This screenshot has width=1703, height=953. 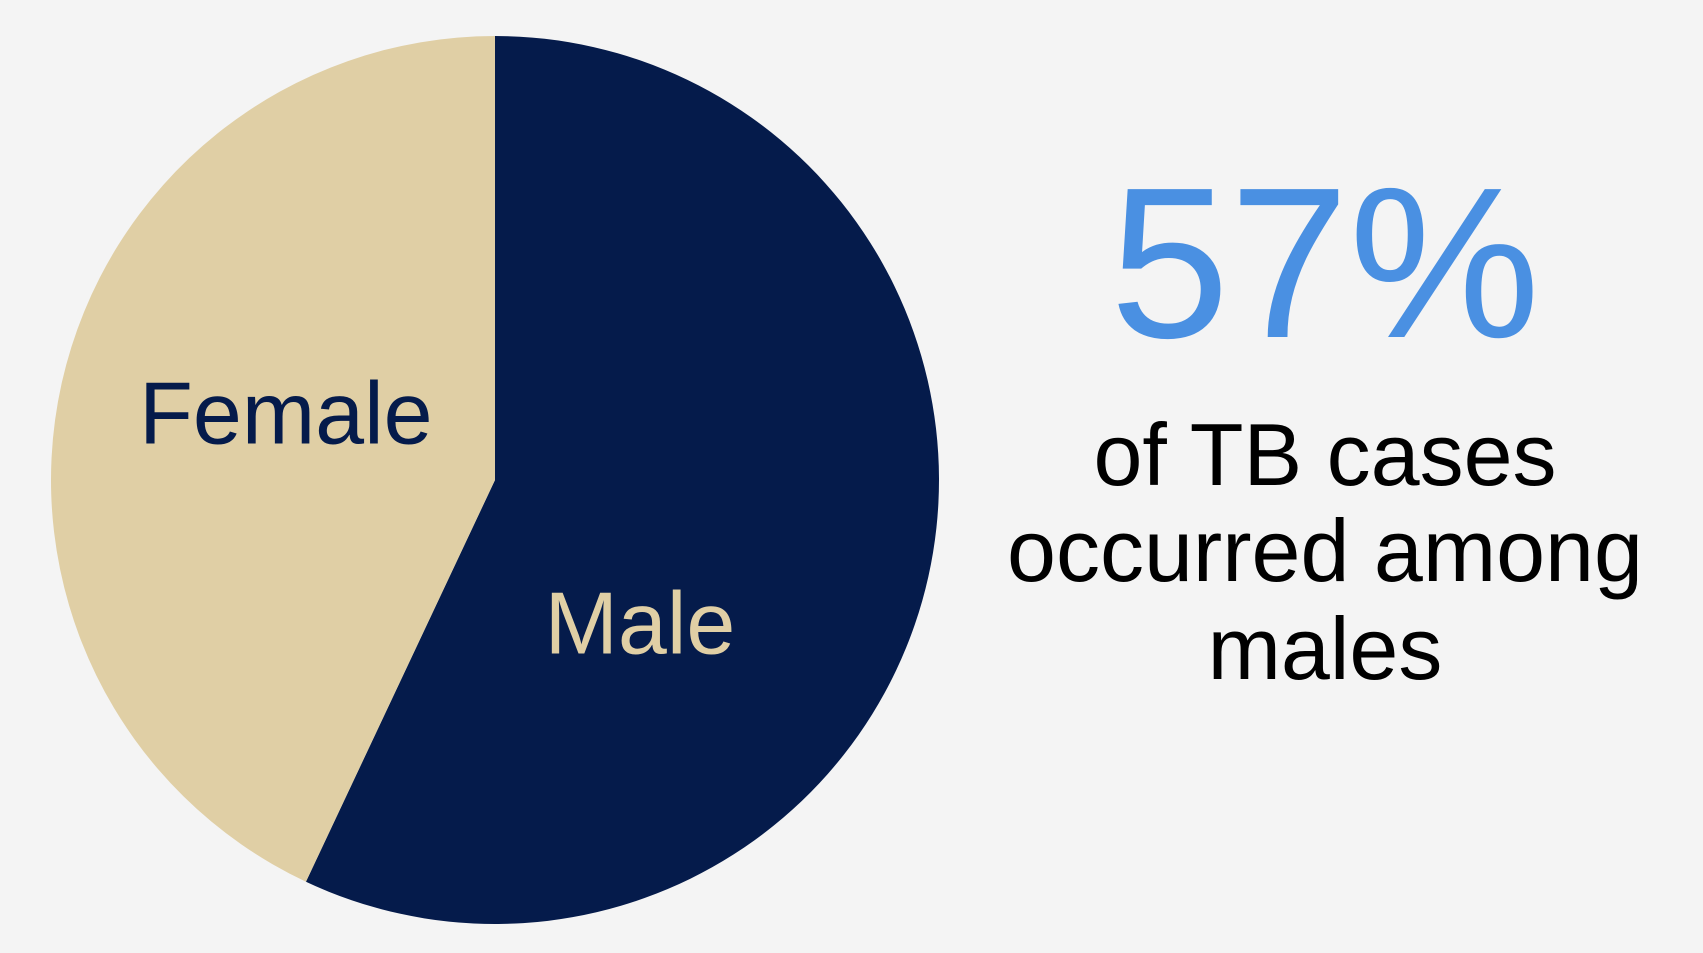 I want to click on headline-text: of TB cases, so click(x=1324, y=454).